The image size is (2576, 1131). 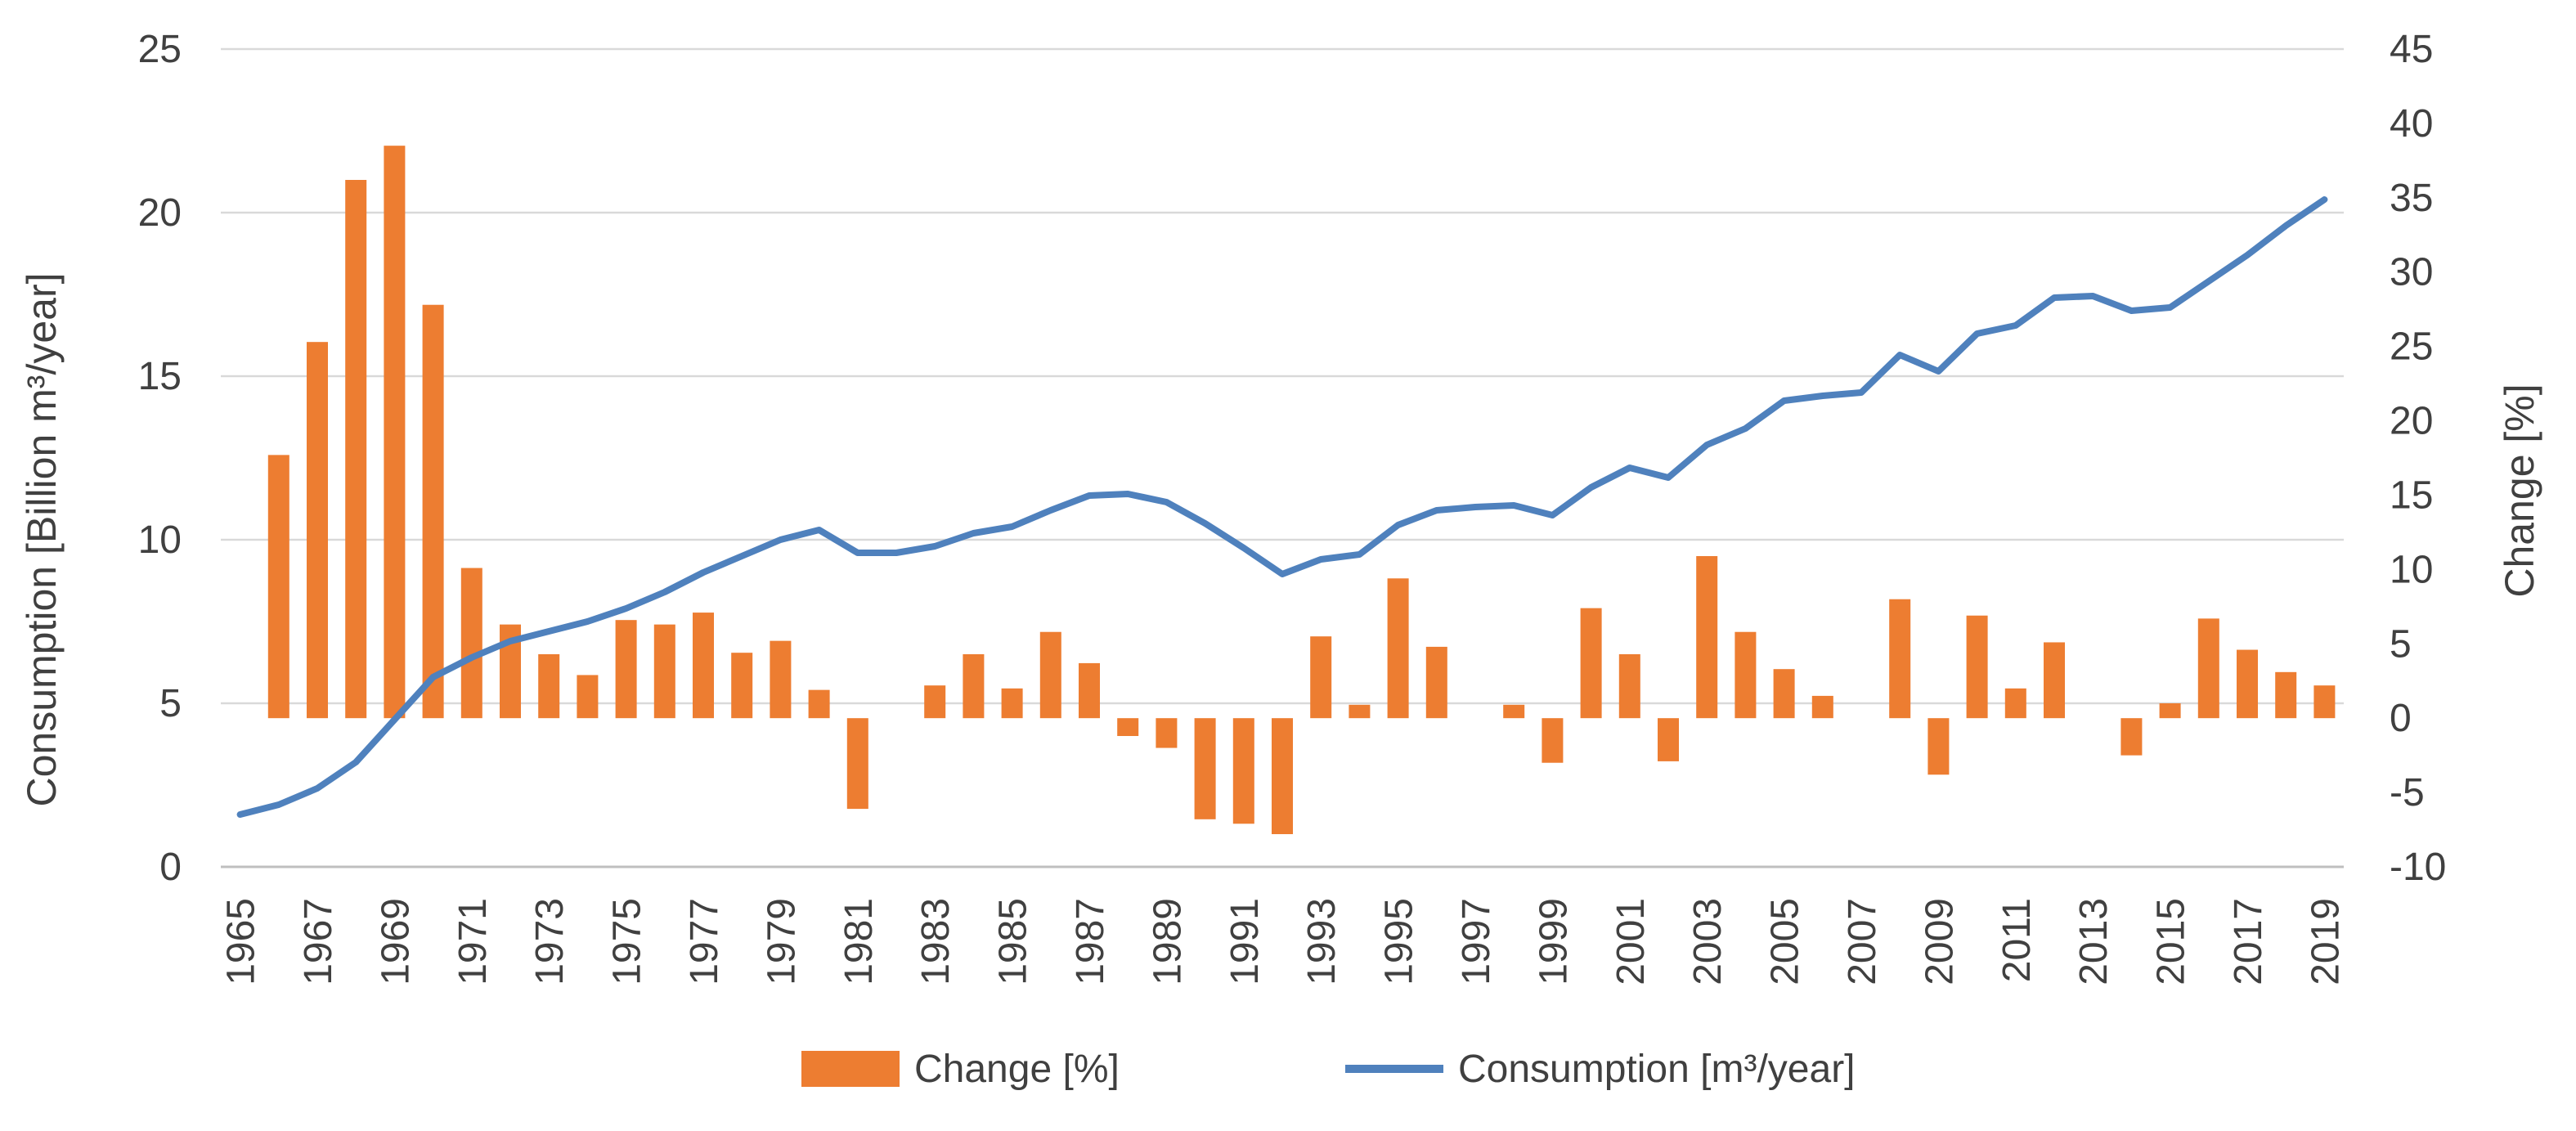 I want to click on right-tick-15: 15, so click(x=2411, y=495).